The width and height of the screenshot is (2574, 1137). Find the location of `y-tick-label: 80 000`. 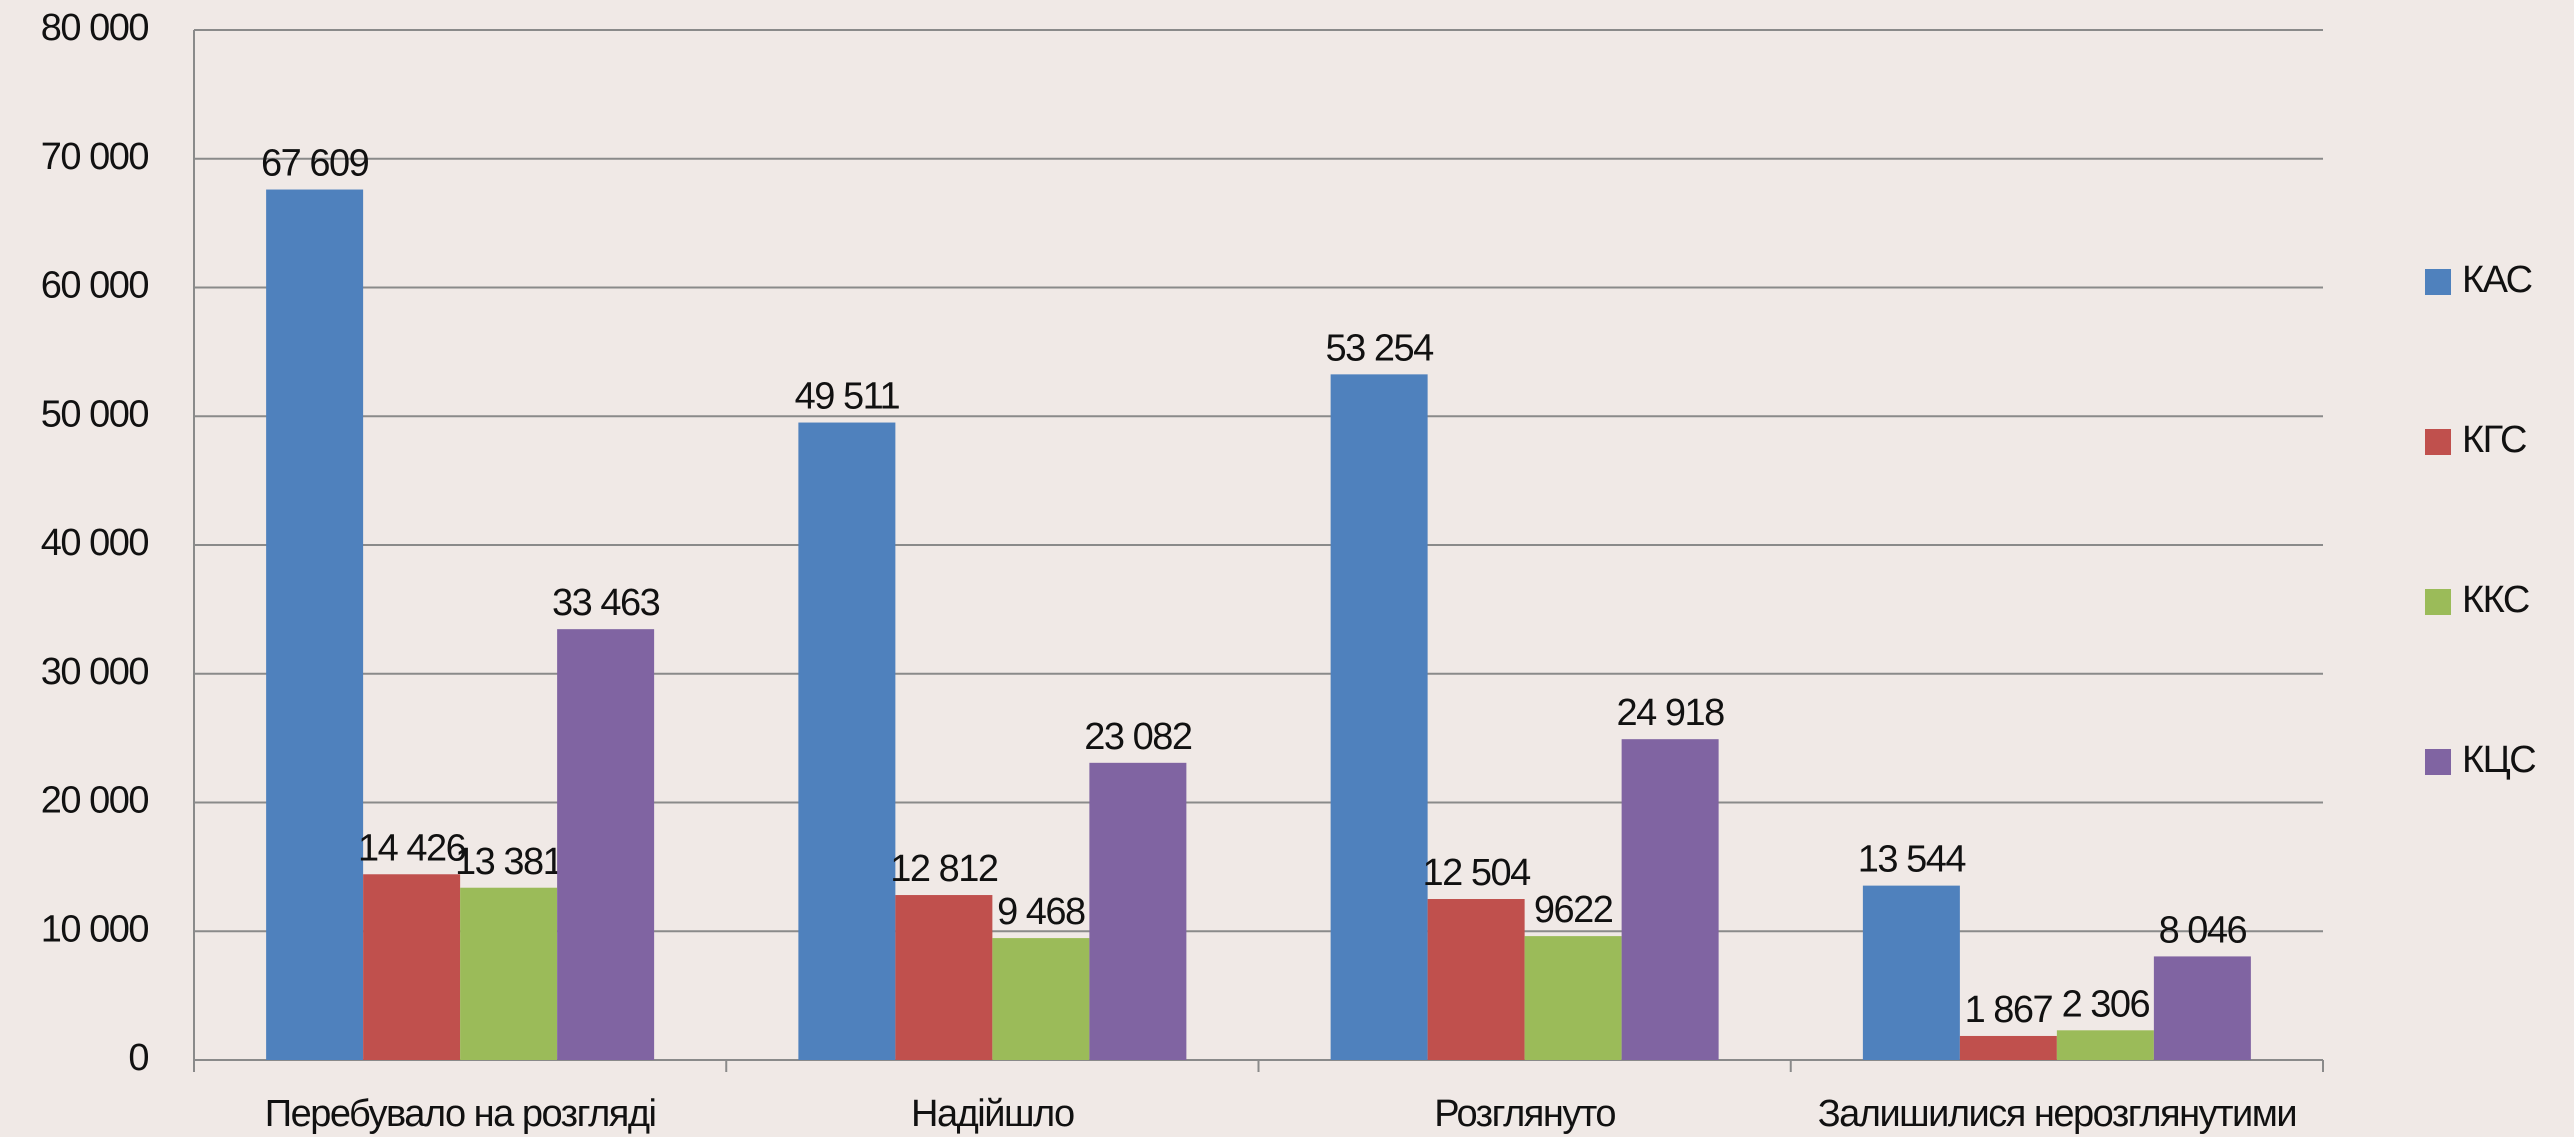

y-tick-label: 80 000 is located at coordinates (95, 28).